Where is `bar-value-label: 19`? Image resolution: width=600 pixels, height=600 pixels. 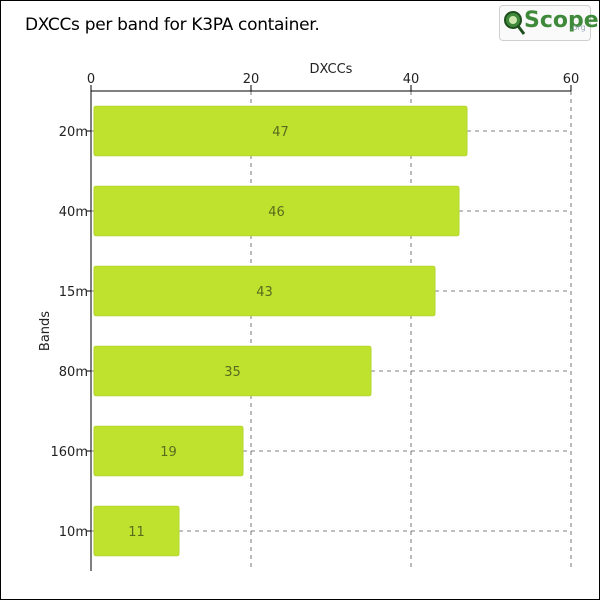 bar-value-label: 19 is located at coordinates (168, 452).